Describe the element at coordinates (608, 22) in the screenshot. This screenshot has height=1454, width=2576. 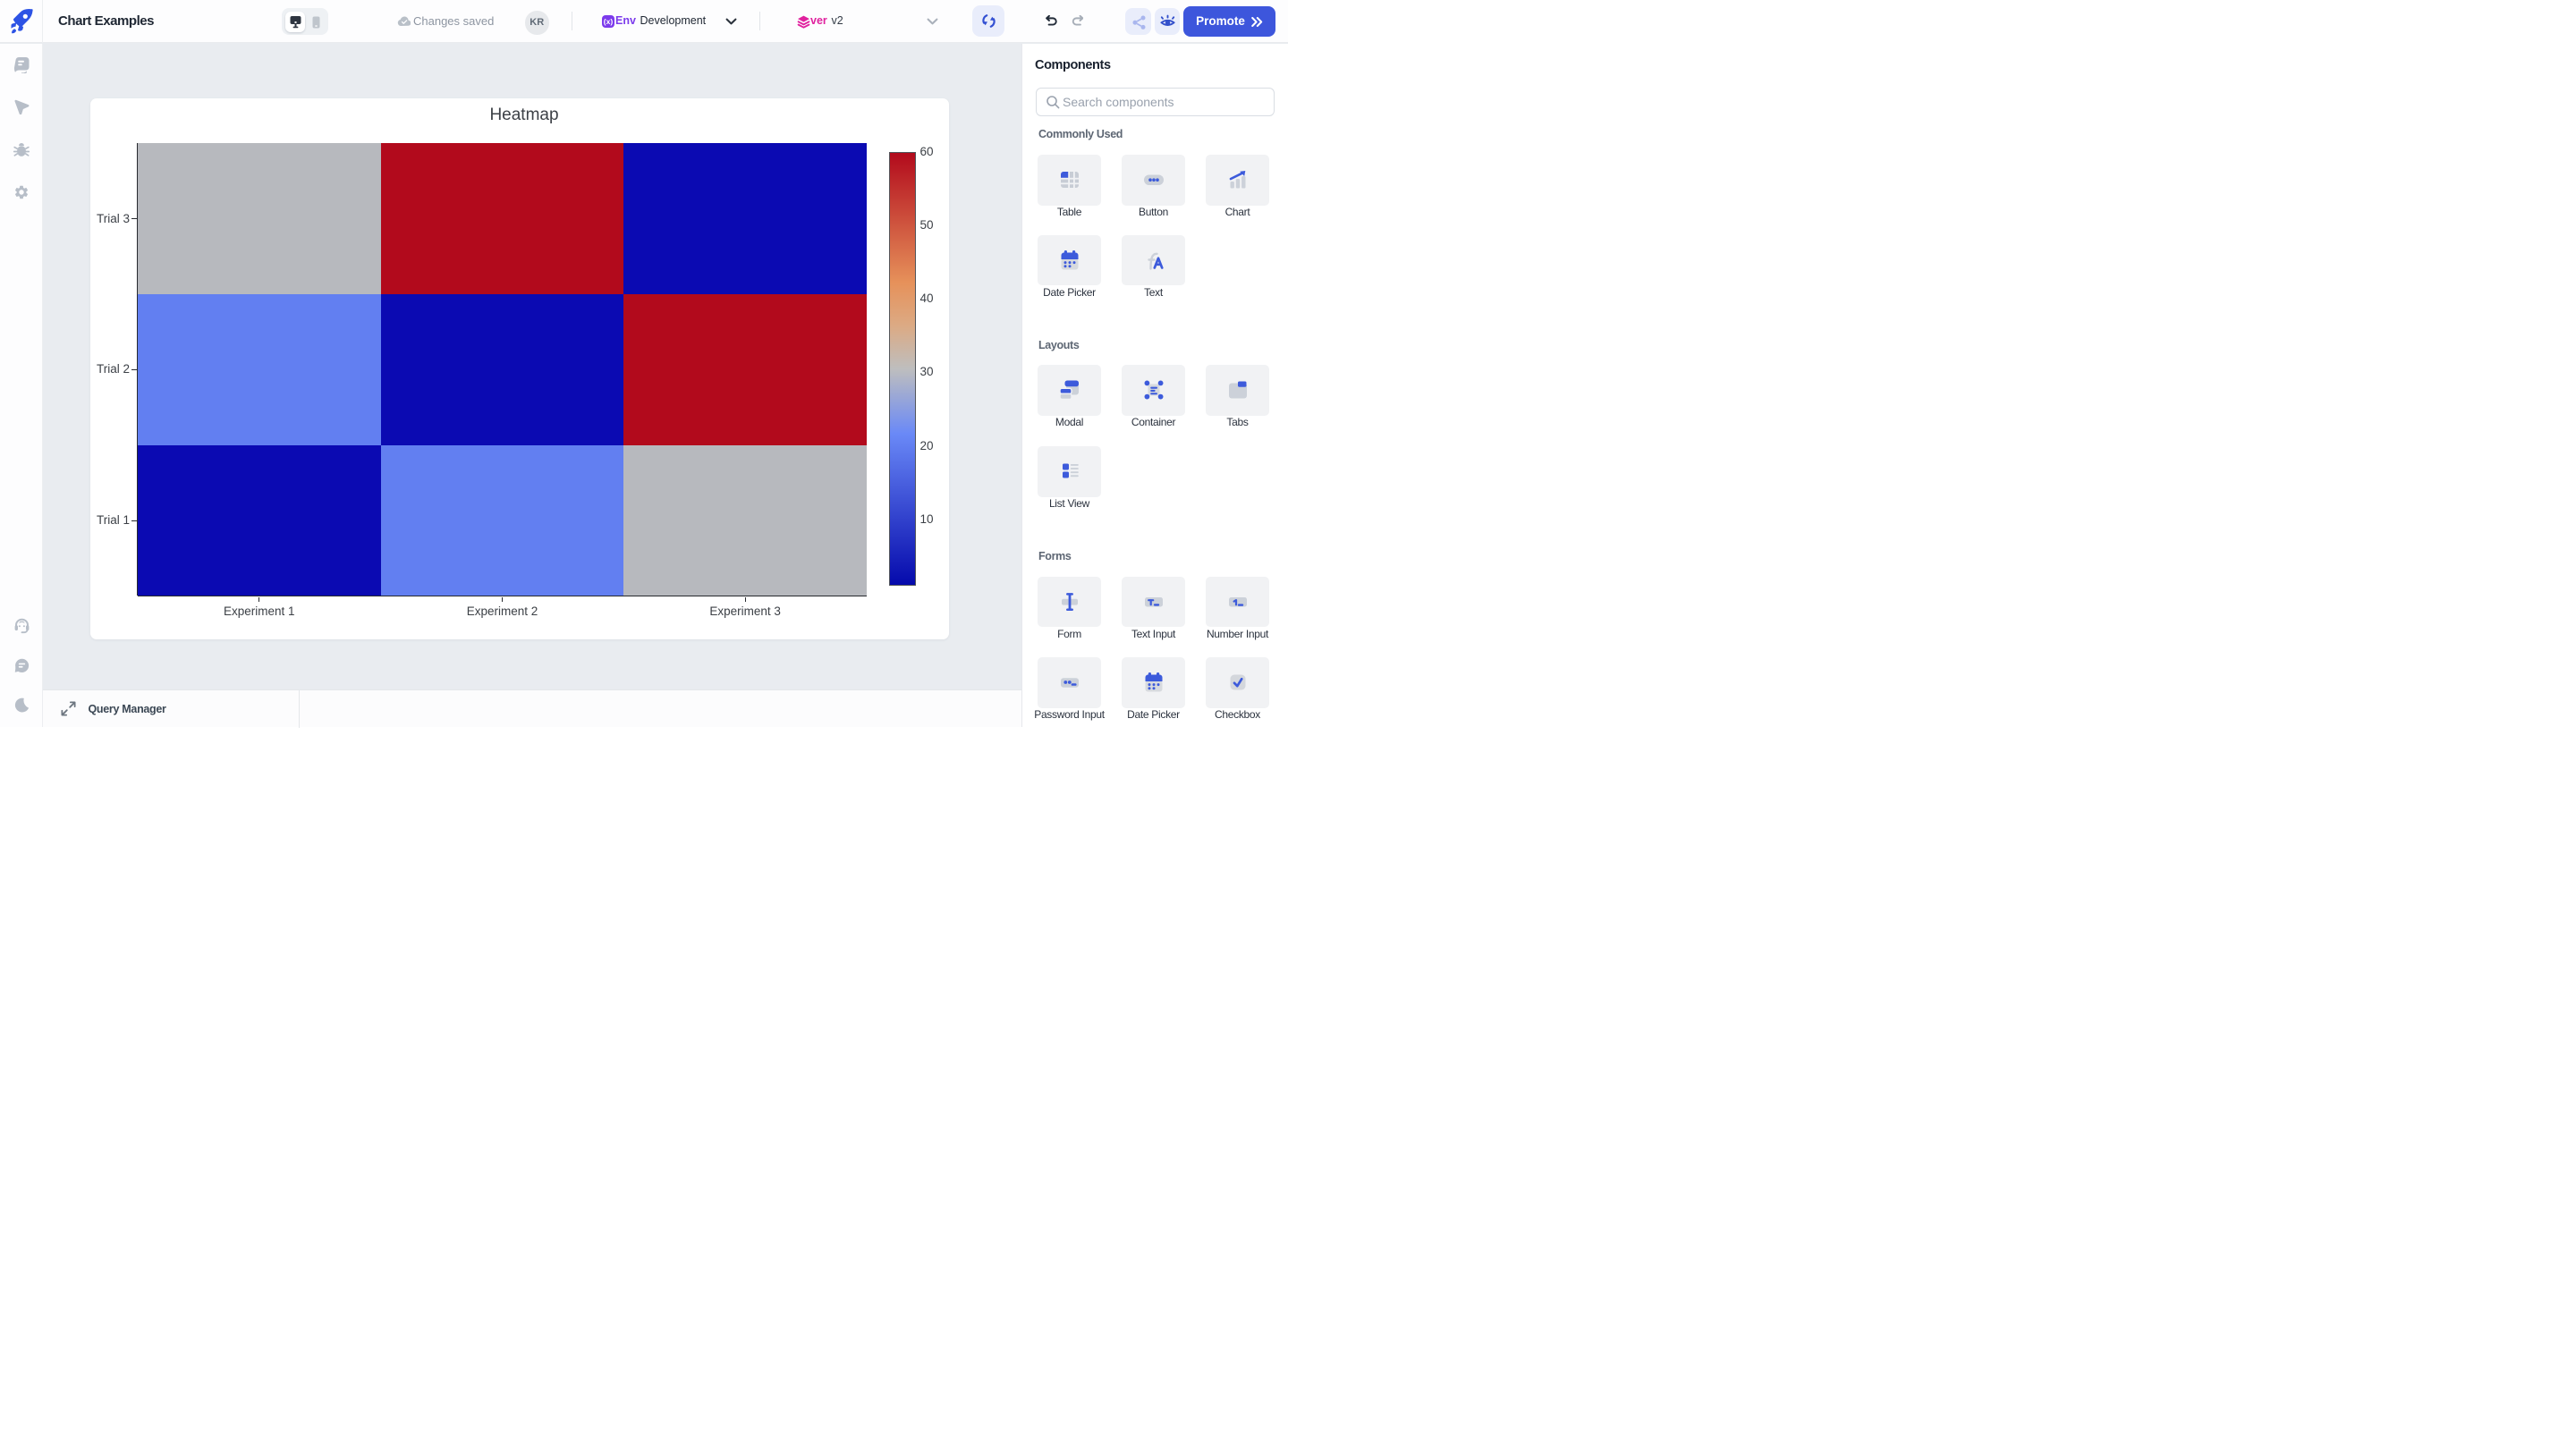
I see `svg-text: (x)` at that location.